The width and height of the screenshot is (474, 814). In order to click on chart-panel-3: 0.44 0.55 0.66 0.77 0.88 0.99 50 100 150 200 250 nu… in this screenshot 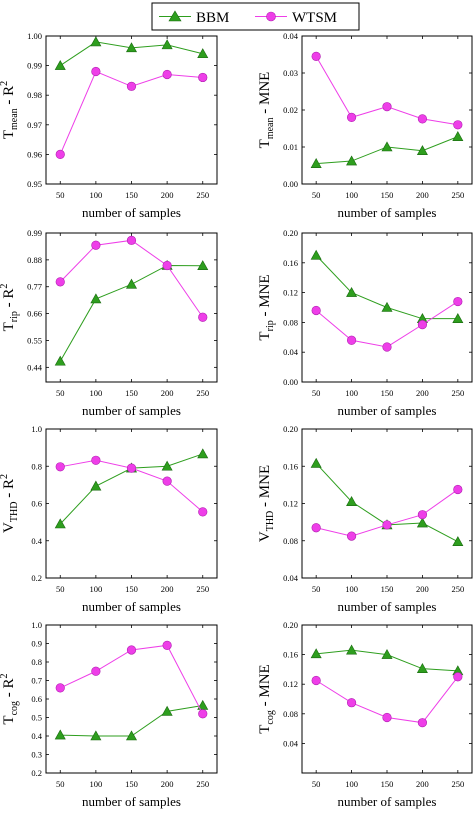, I will do `click(109, 323)`.